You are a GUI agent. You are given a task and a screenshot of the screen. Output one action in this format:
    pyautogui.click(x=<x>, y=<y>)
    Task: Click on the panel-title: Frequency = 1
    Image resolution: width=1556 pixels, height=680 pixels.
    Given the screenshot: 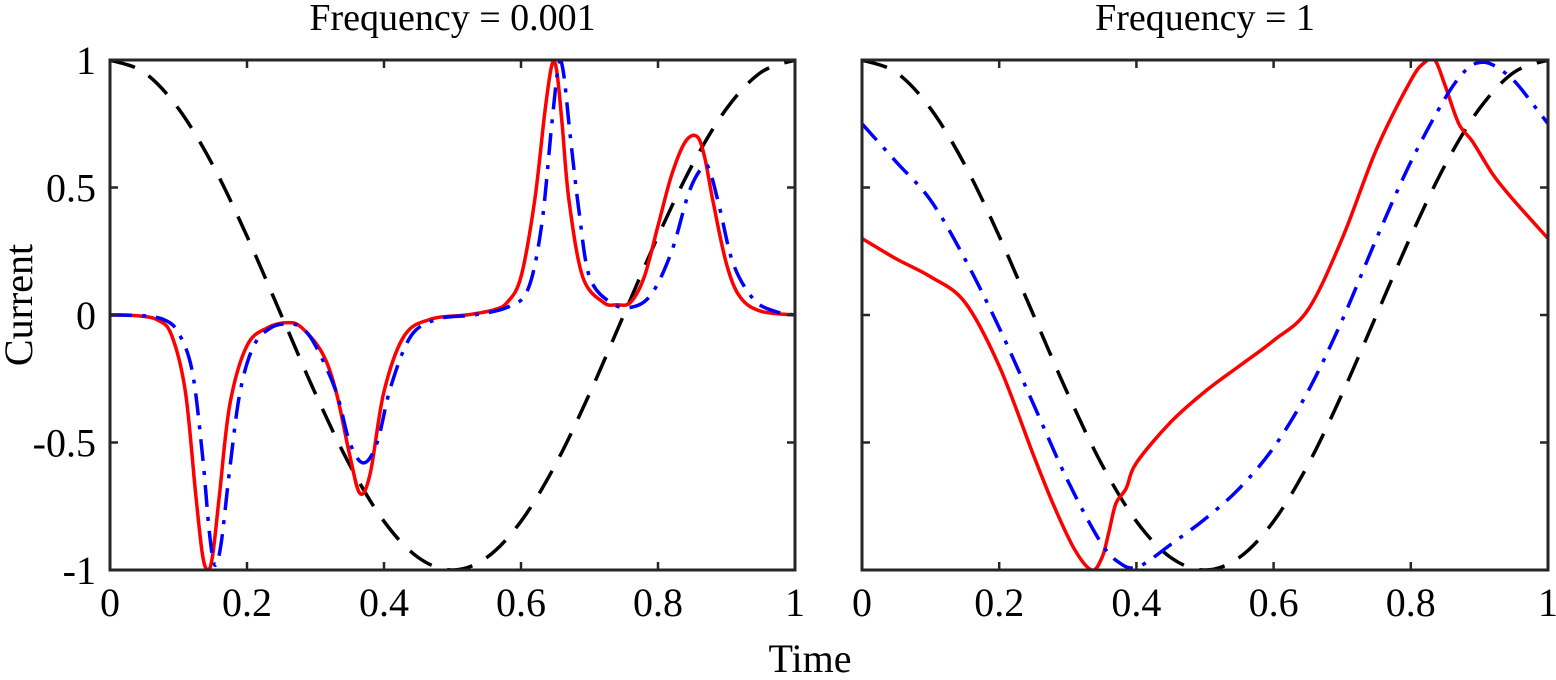 What is the action you would take?
    pyautogui.click(x=1205, y=19)
    